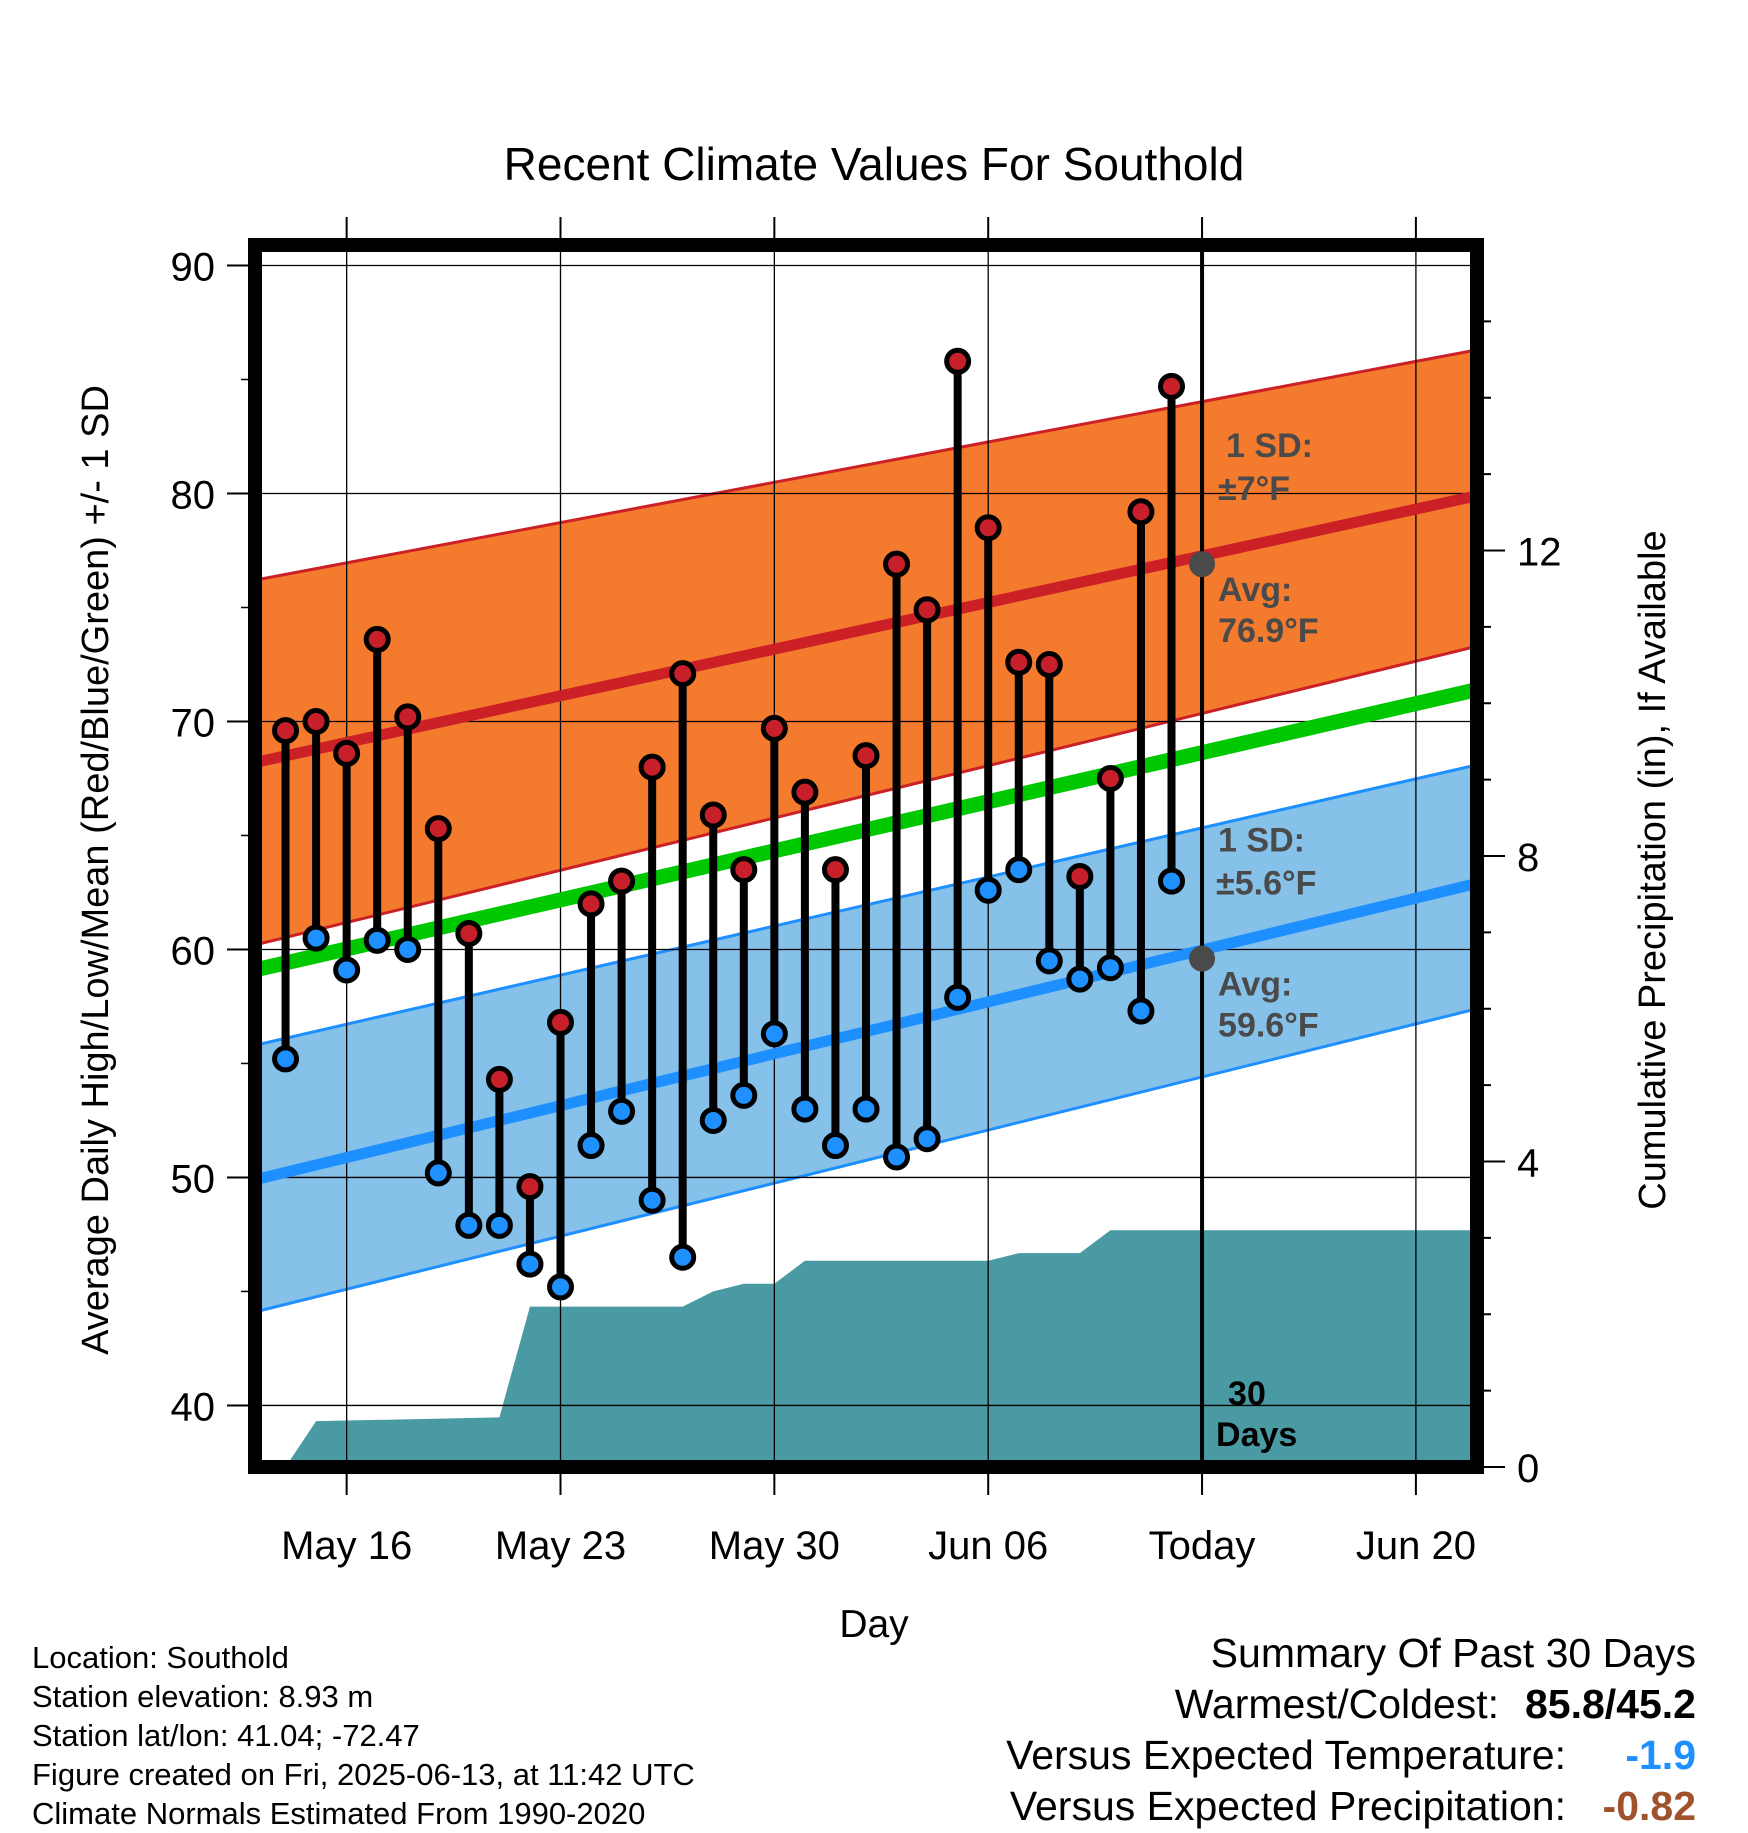  I want to click on high-avg-value: 76.9°F, so click(1268, 631).